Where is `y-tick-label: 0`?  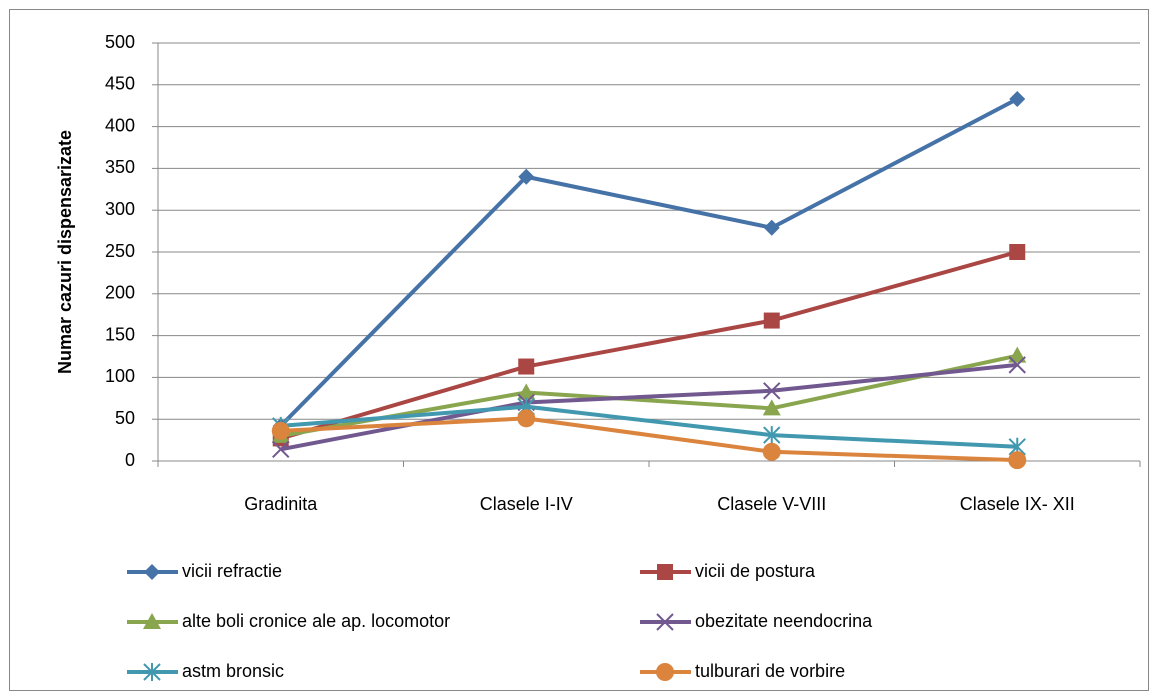
y-tick-label: 0 is located at coordinates (130, 460).